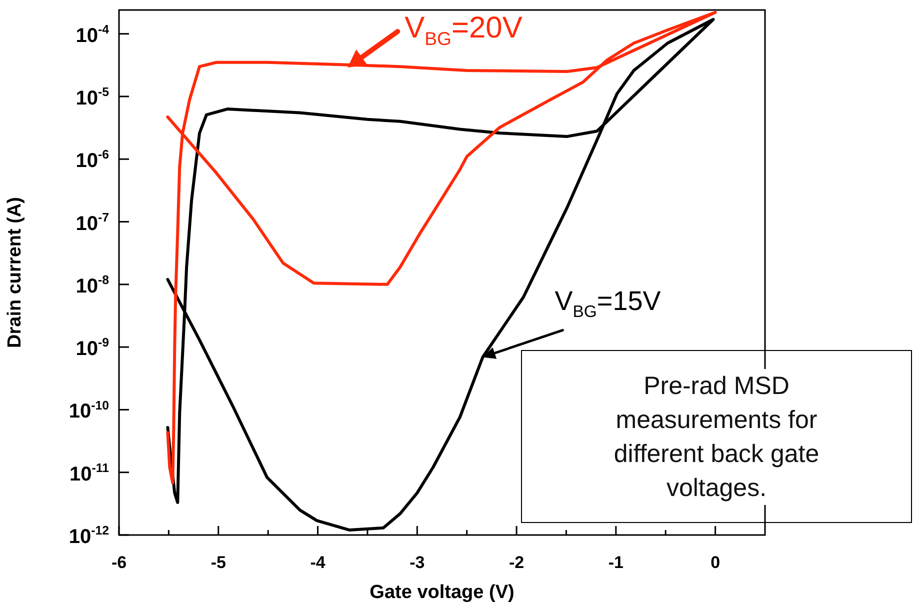 The height and width of the screenshot is (608, 915). I want to click on annotation: Pre-rad MSD measurements for different back gate voltages., so click(716, 436).